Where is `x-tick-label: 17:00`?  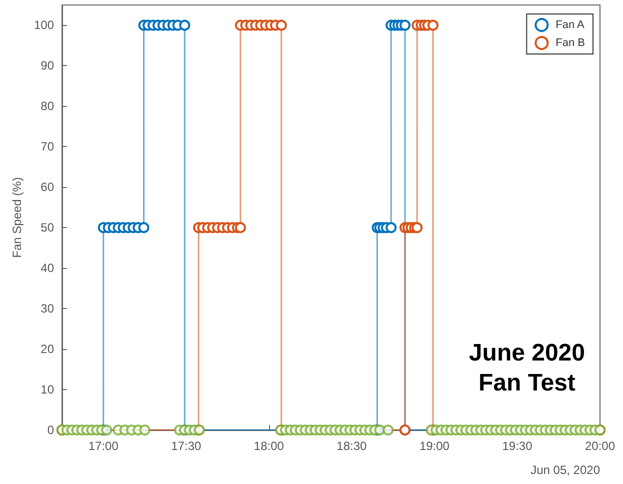 x-tick-label: 17:00 is located at coordinates (103, 446).